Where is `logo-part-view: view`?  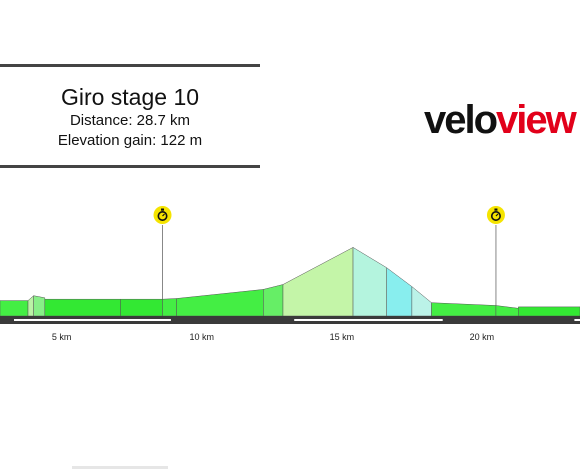
logo-part-view: view is located at coordinates (536, 120).